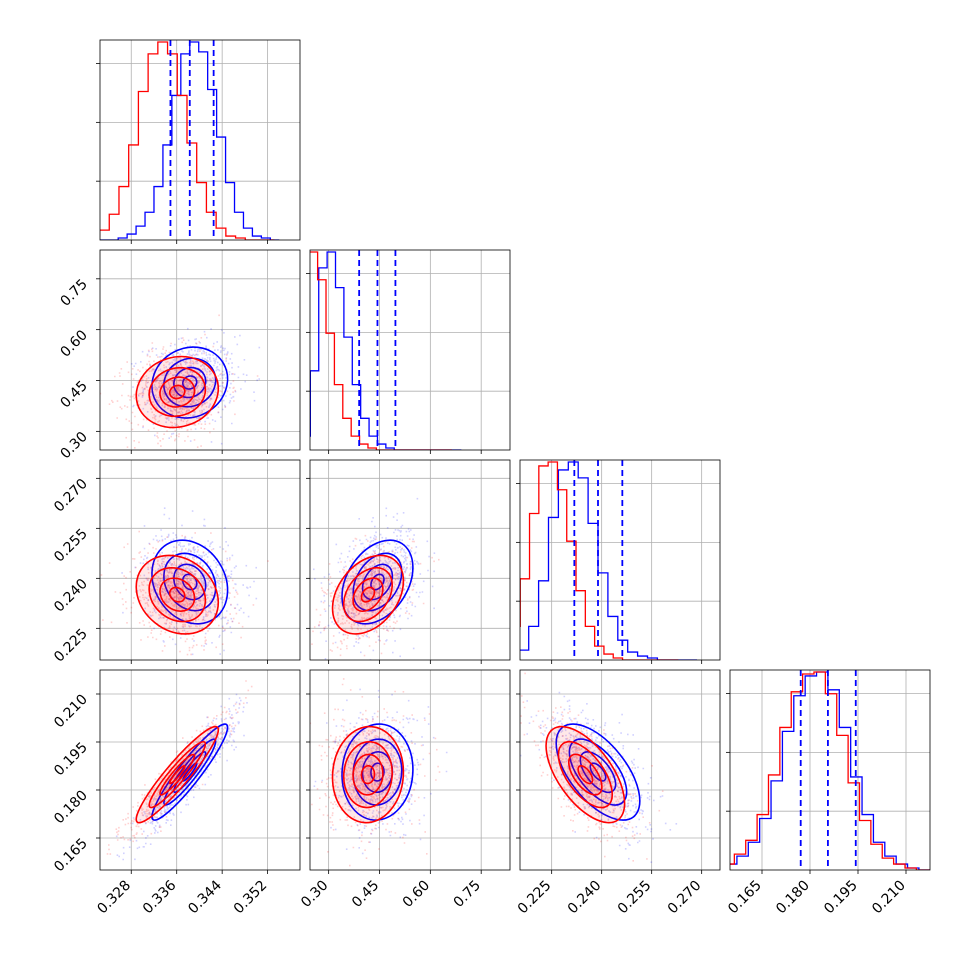 The height and width of the screenshot is (974, 970). What do you see at coordinates (416, 894) in the screenshot?
I see `x-tick-label-1-2: 0.60` at bounding box center [416, 894].